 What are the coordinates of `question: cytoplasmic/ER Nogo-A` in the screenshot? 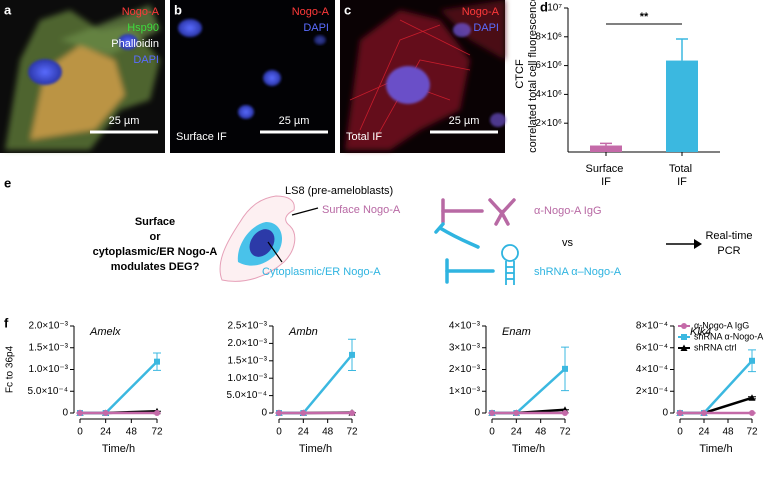 It's located at (155, 252).